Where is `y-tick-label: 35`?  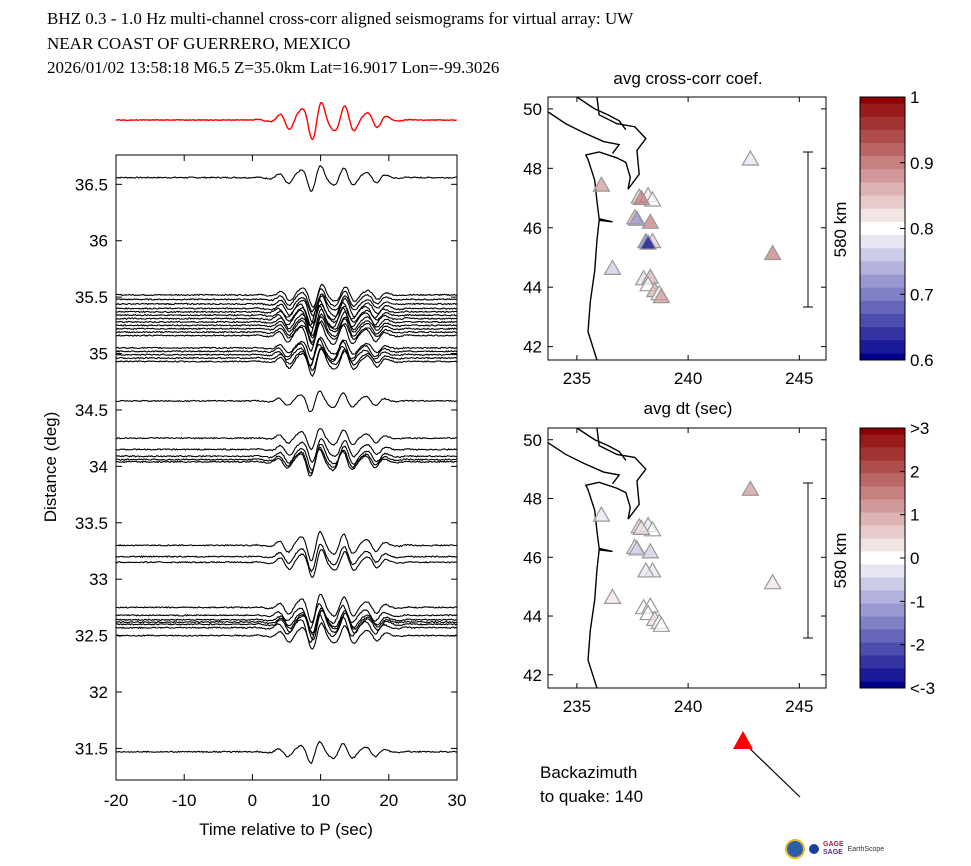 y-tick-label: 35 is located at coordinates (98, 354).